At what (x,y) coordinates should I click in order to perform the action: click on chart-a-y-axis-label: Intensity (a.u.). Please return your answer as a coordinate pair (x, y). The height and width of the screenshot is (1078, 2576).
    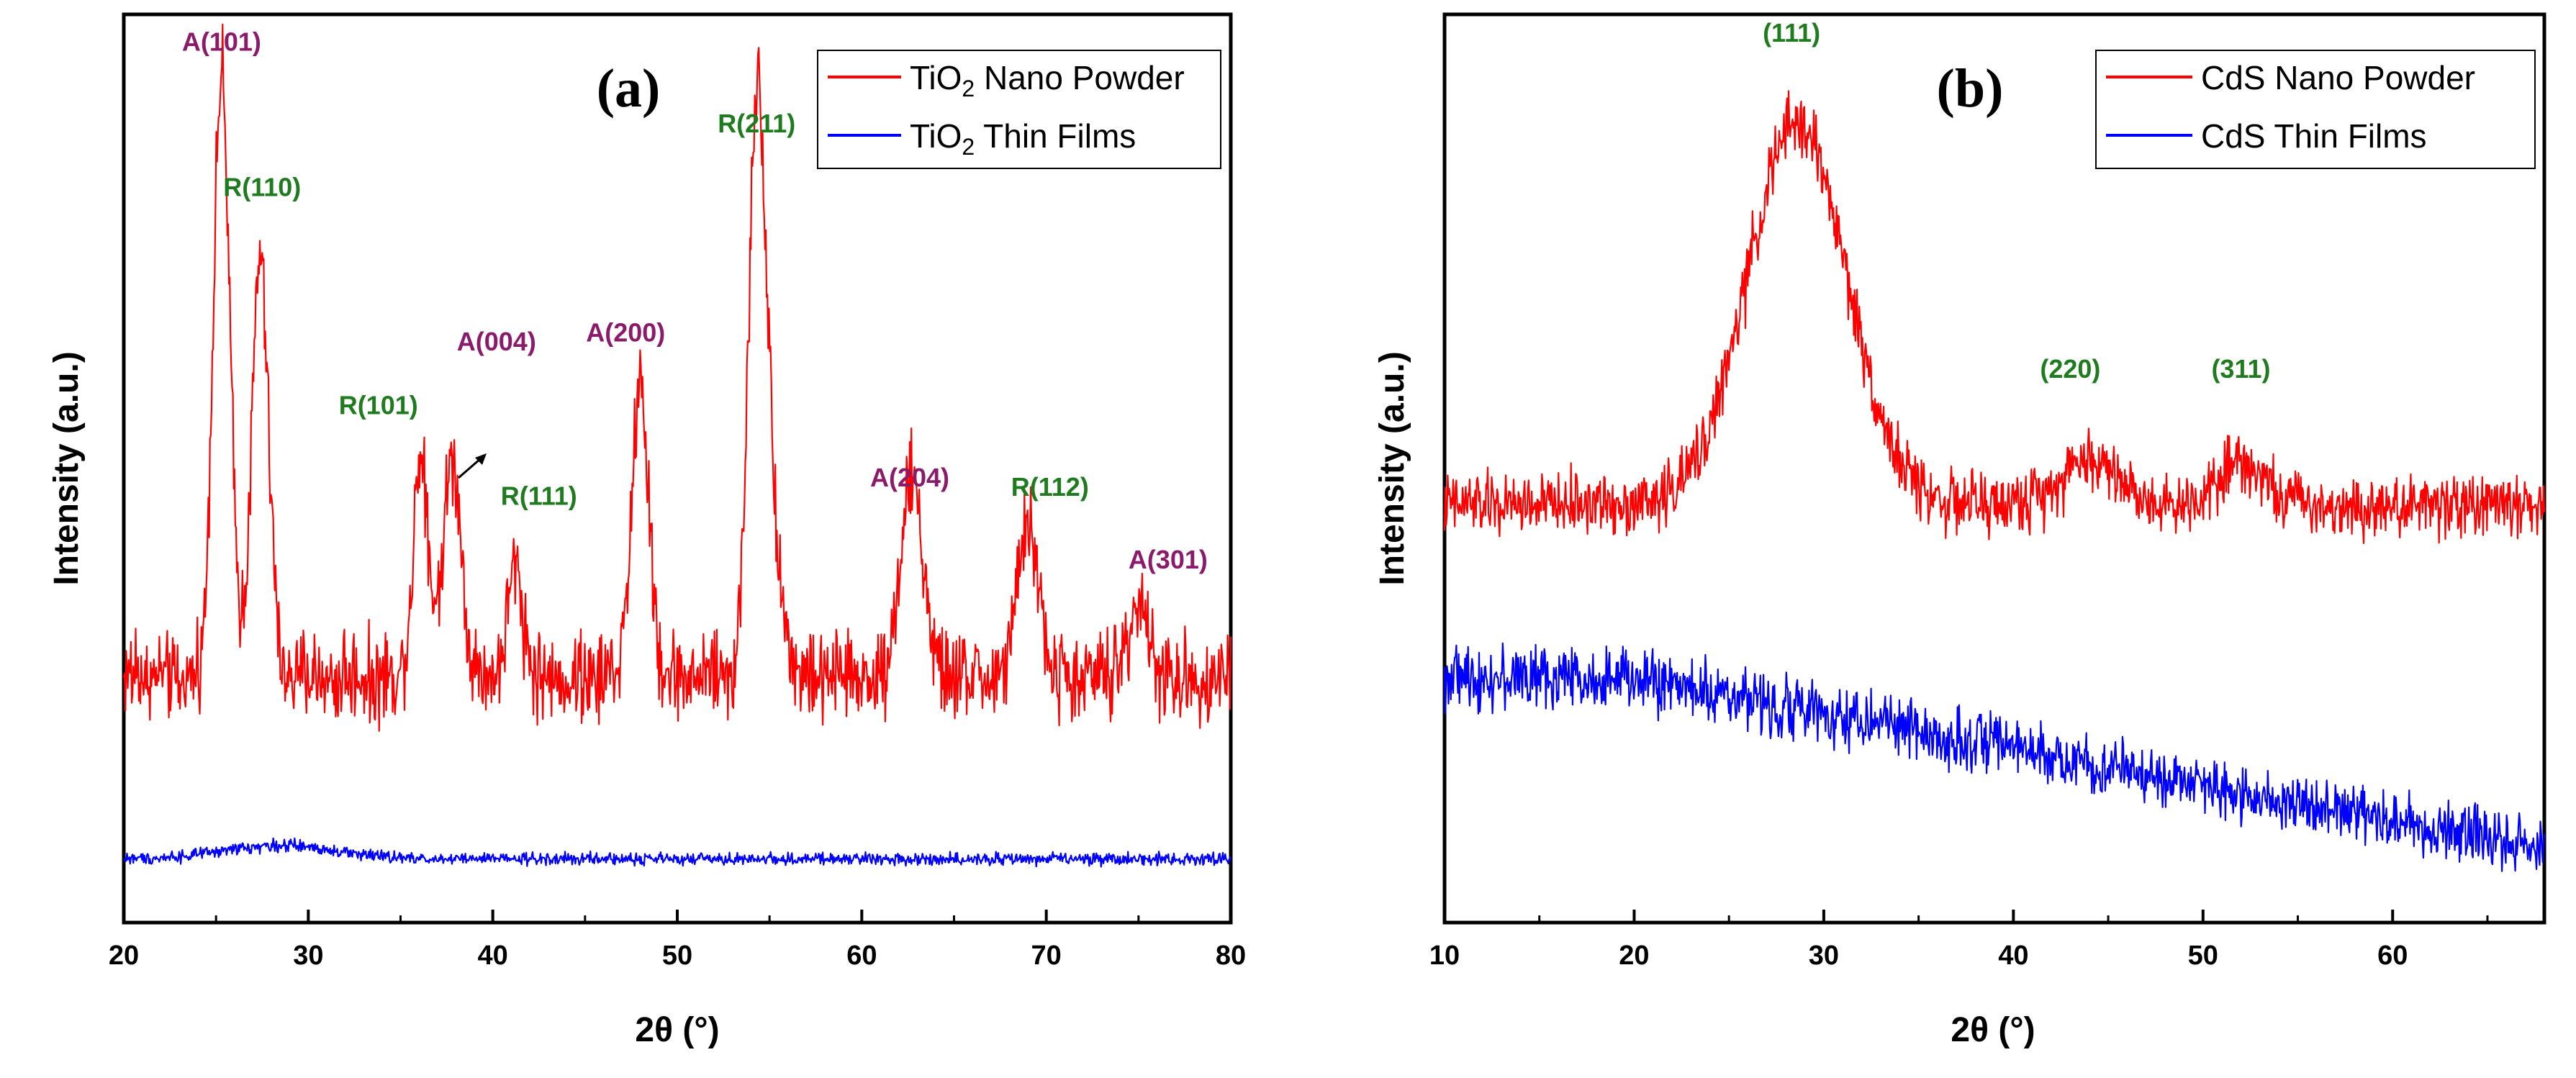
    Looking at the image, I should click on (67, 468).